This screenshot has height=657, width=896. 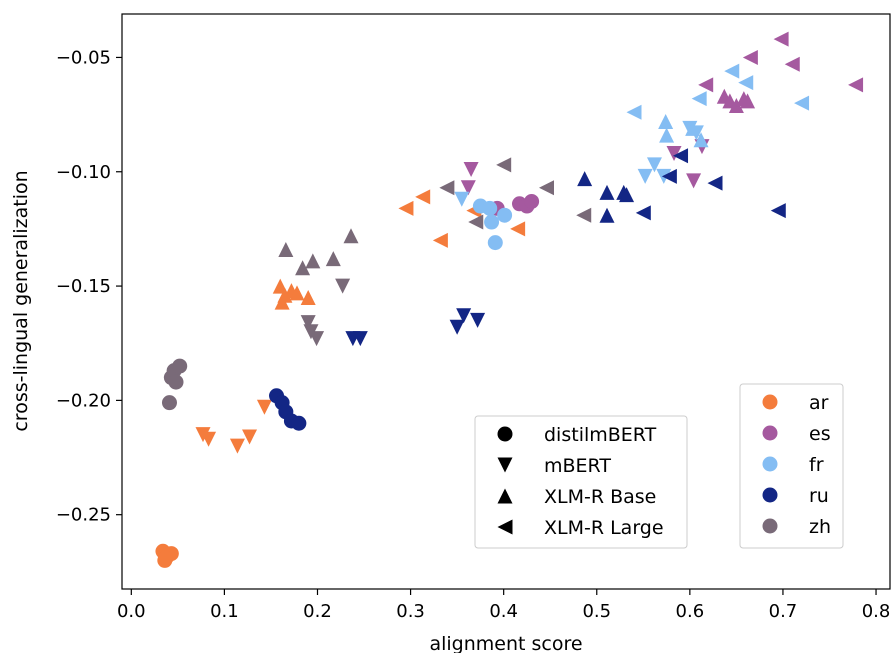 What do you see at coordinates (299, 423) in the screenshot?
I see `data-point-ru-circle` at bounding box center [299, 423].